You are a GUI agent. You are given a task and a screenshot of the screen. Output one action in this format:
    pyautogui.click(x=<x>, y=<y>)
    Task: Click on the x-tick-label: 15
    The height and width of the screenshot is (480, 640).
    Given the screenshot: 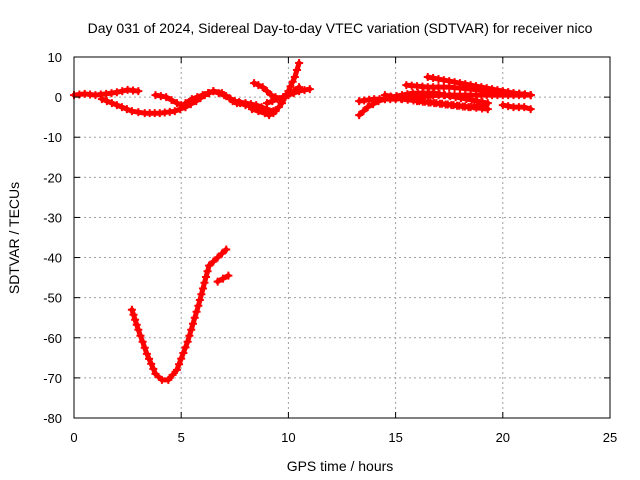 What is the action you would take?
    pyautogui.click(x=395, y=437)
    